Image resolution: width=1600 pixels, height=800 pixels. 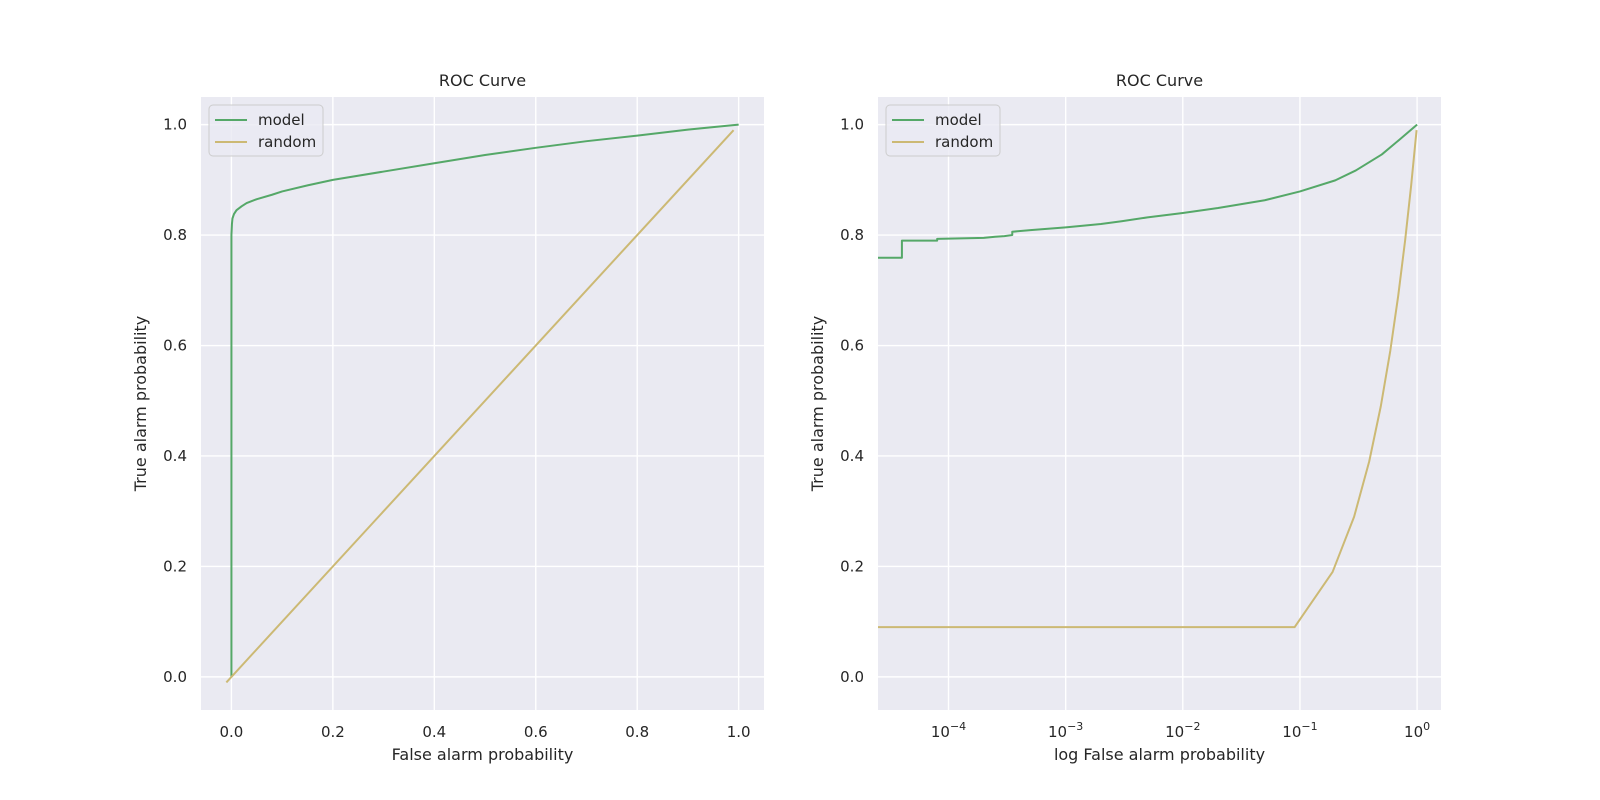 What do you see at coordinates (1182, 730) in the screenshot?
I see `x-tick-label: 10⁻²` at bounding box center [1182, 730].